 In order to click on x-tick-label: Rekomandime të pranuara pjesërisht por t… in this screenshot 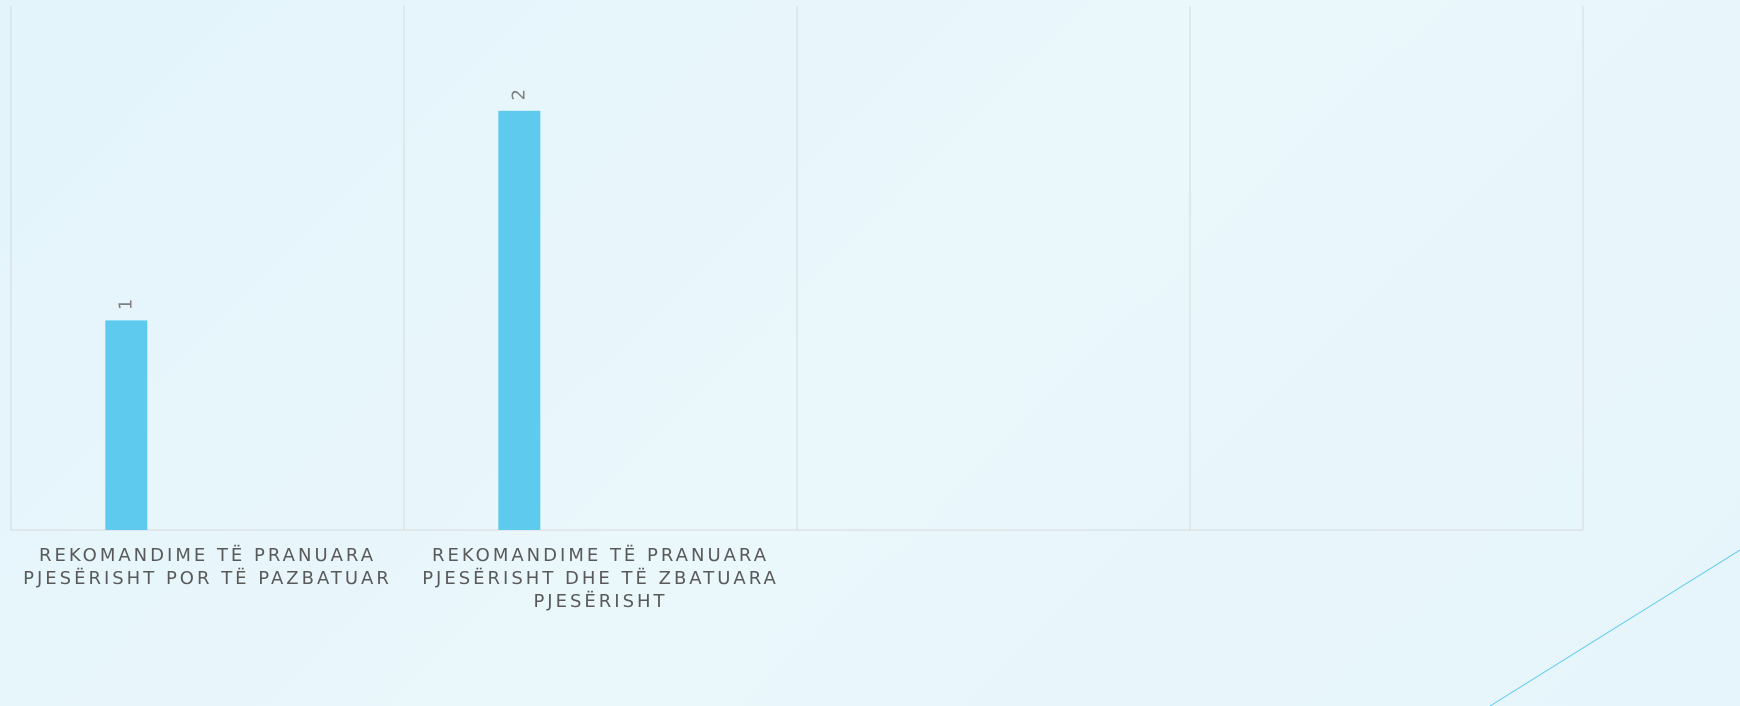, I will do `click(207, 567)`.